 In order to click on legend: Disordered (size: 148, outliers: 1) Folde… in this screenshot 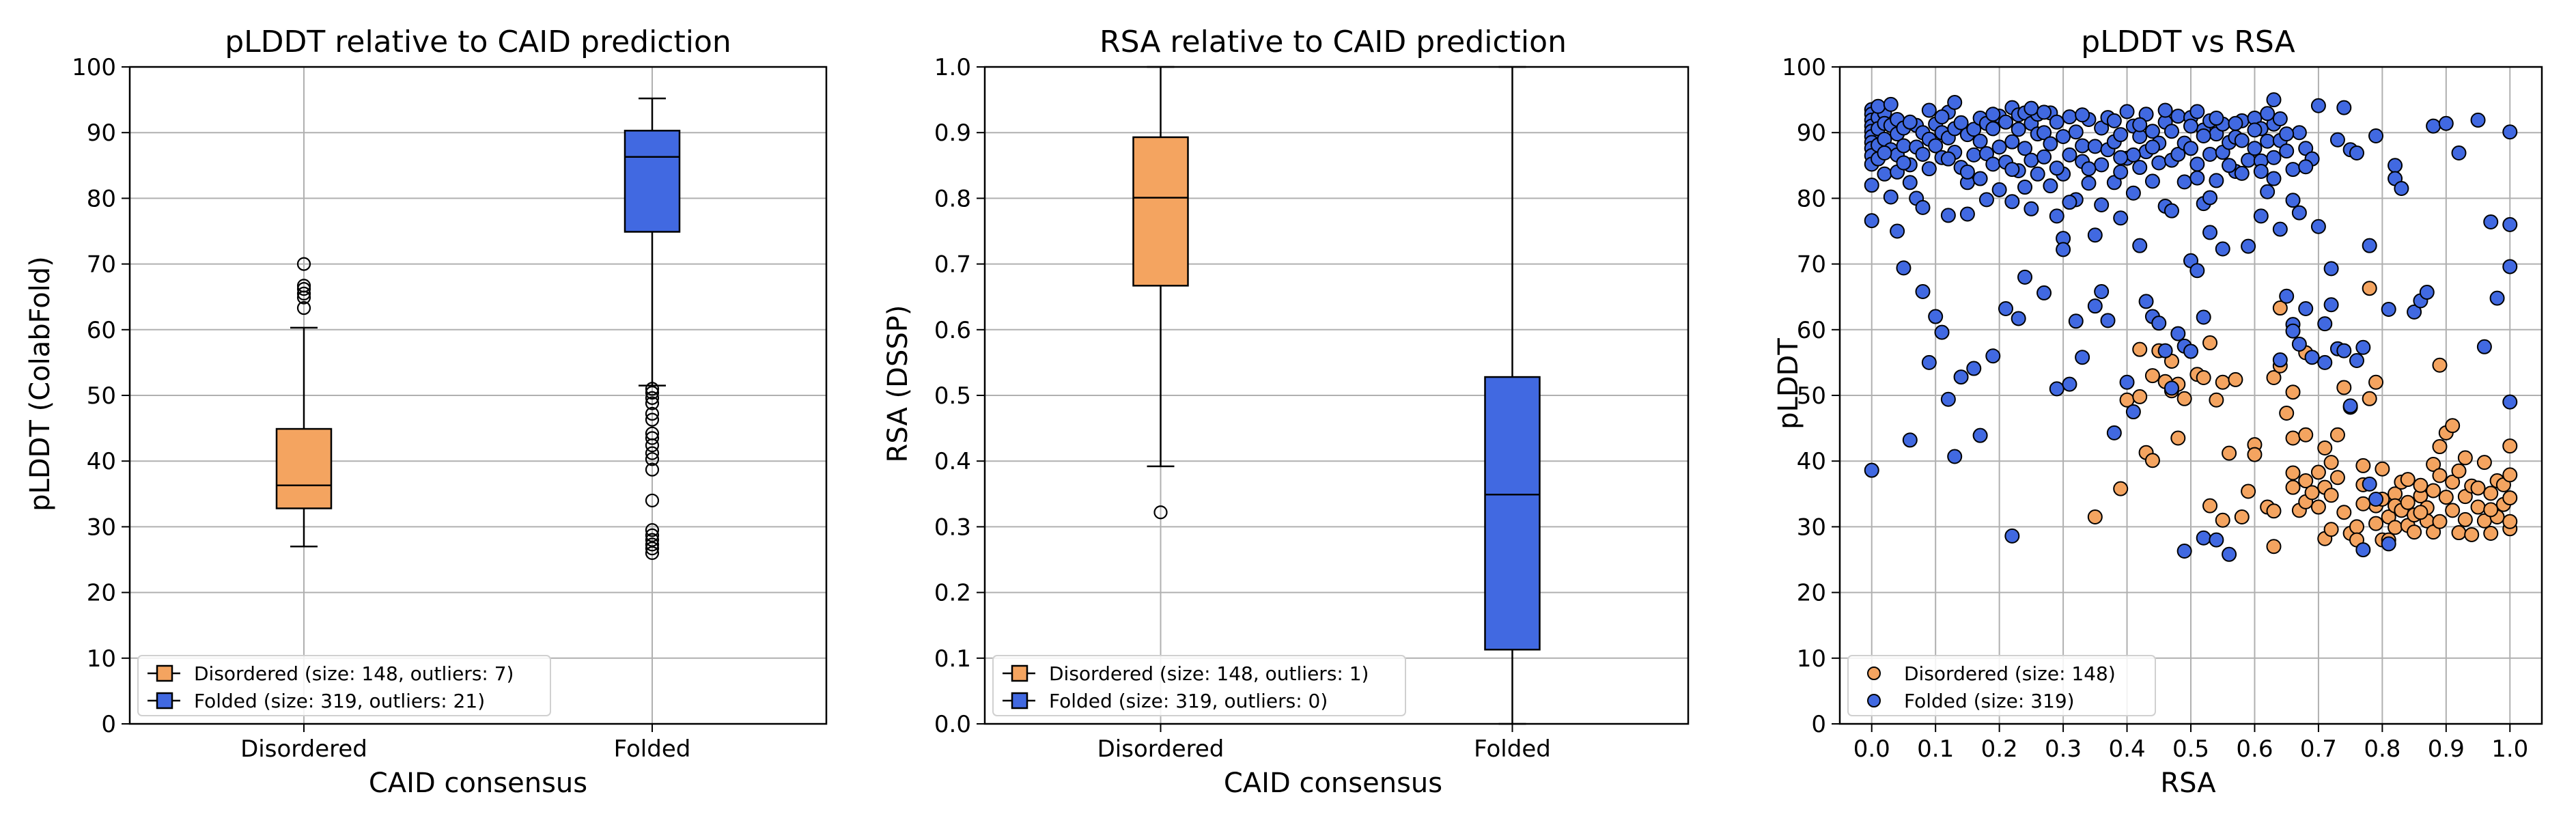, I will do `click(1199, 685)`.